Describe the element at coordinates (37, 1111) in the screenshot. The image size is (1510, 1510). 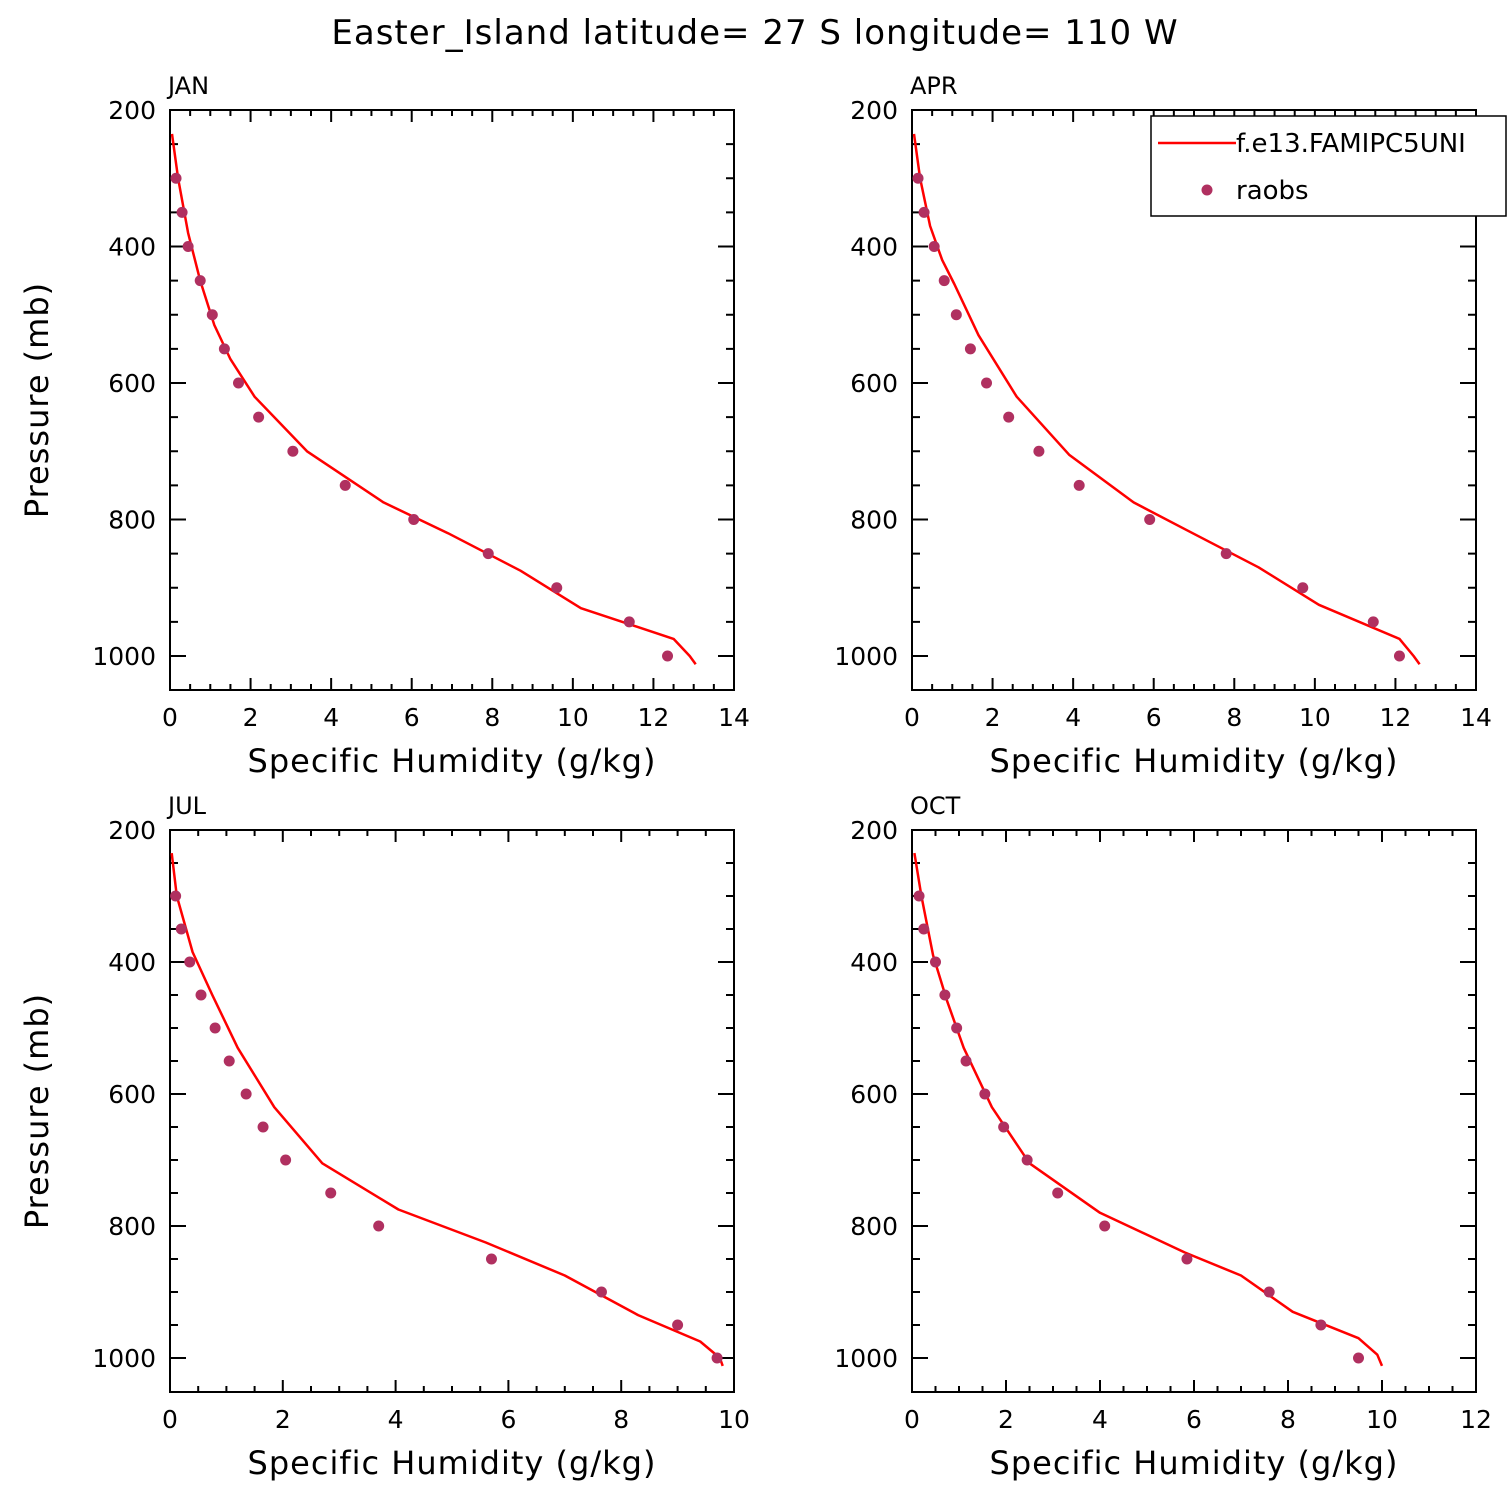
I see `y-axis-label: Pressure (mb)` at that location.